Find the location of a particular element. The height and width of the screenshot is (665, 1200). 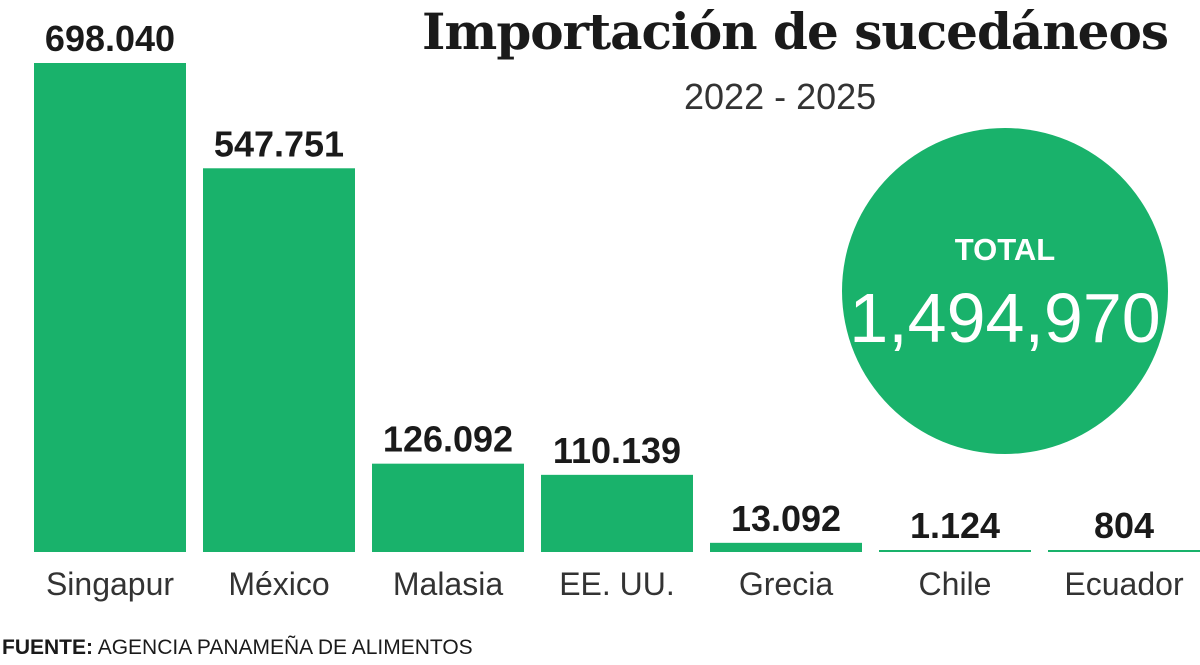

category-label-5: Chile is located at coordinates (955, 584).